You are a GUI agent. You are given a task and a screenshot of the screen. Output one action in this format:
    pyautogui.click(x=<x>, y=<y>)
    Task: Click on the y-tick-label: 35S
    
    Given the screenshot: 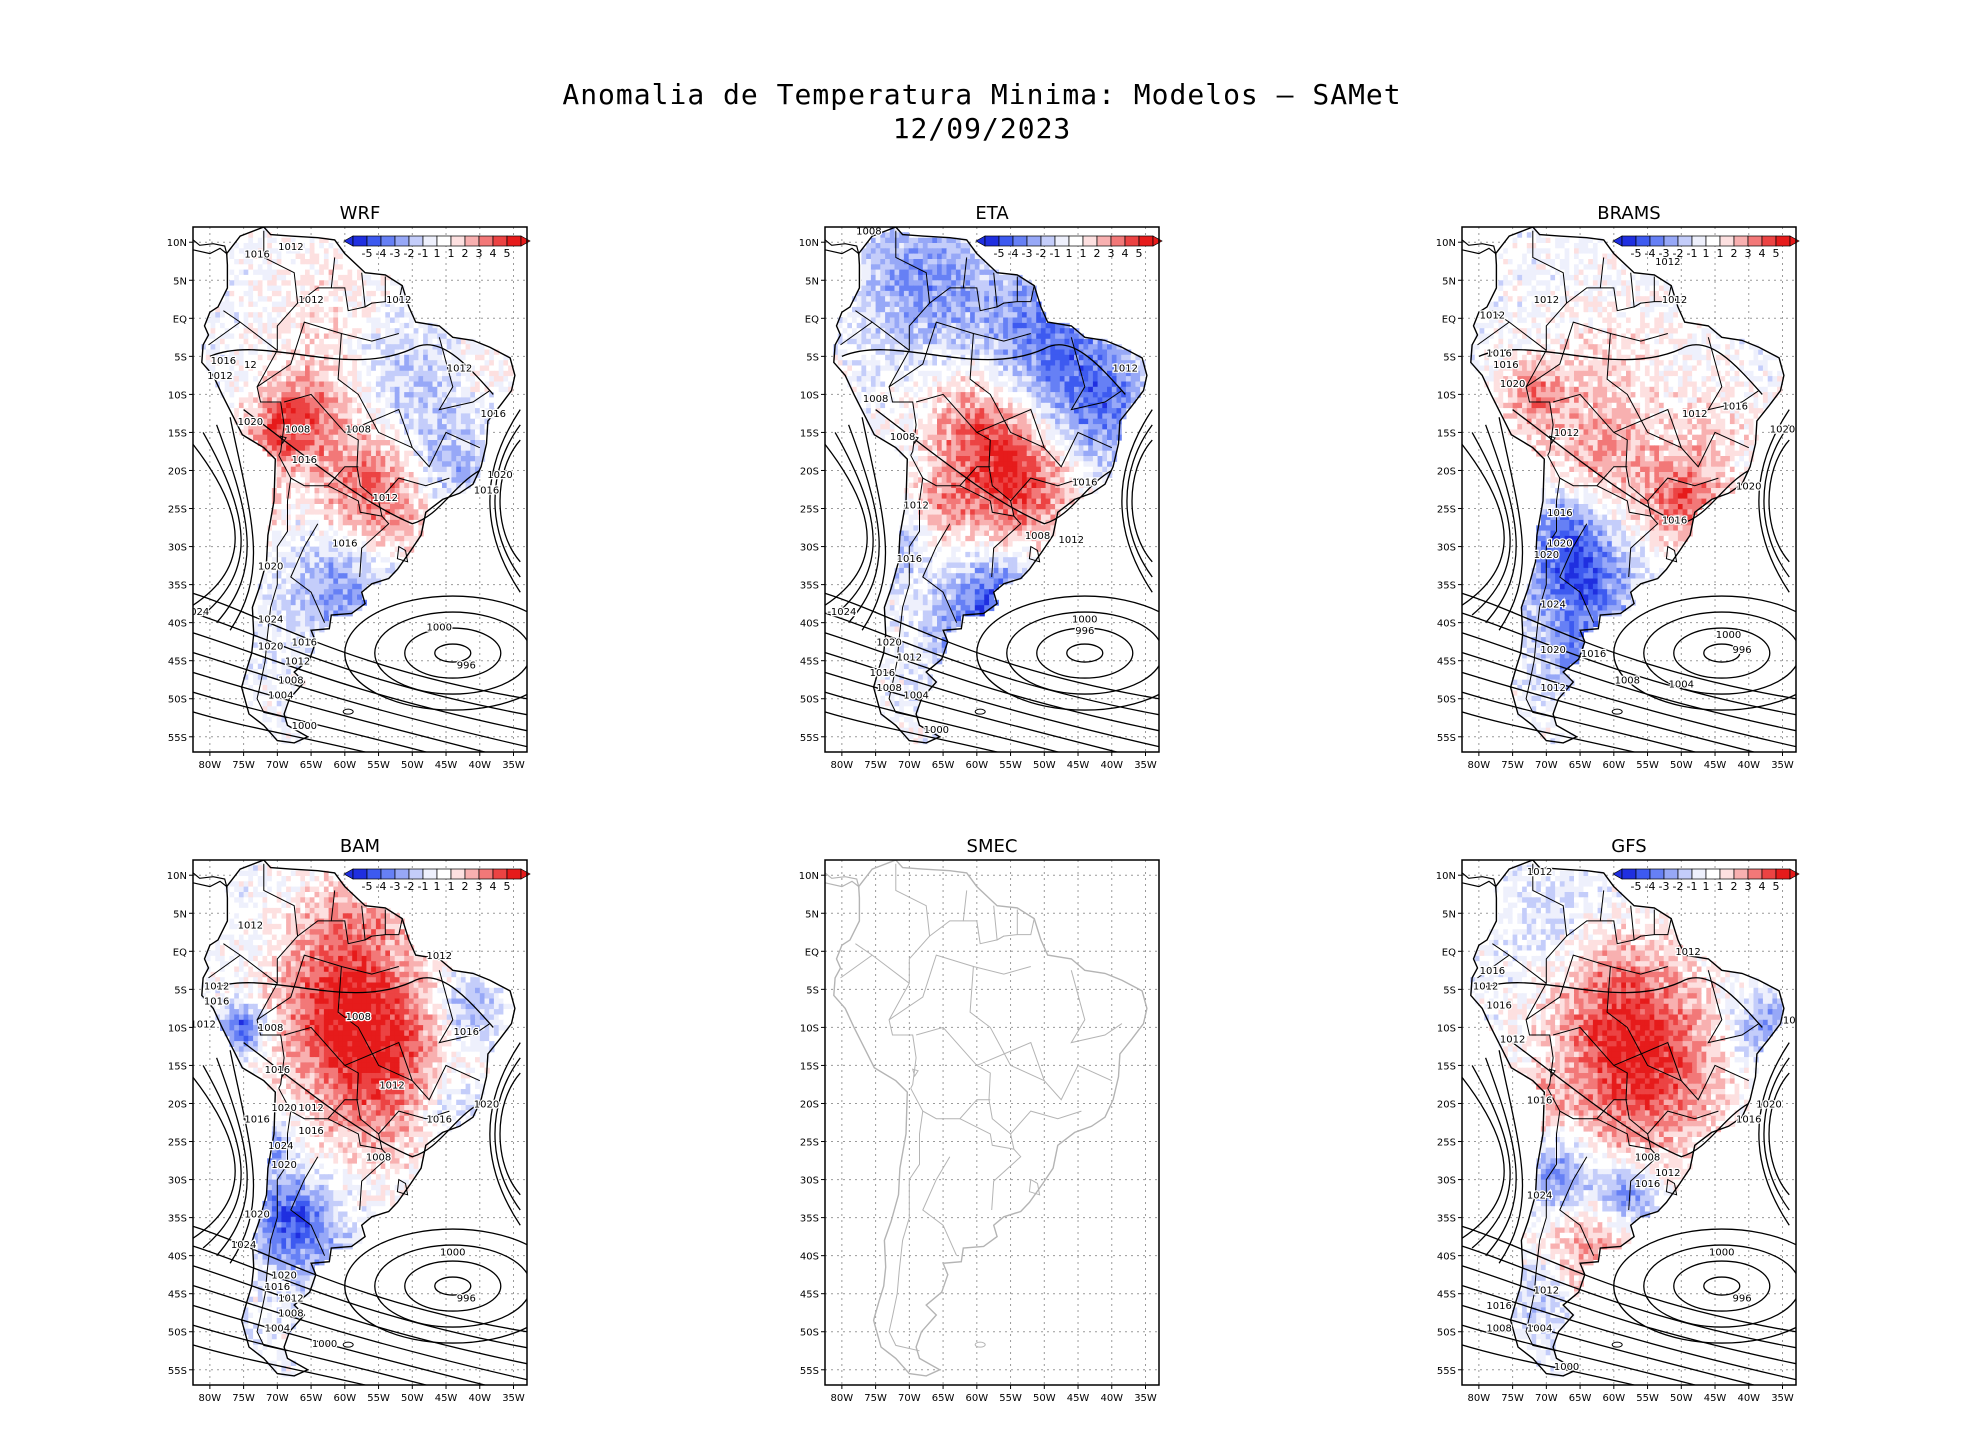 What is the action you would take?
    pyautogui.click(x=1446, y=1219)
    